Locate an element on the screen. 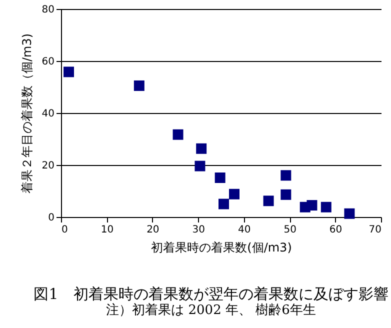 This screenshot has width=391, height=328. x-tick-label: 60 is located at coordinates (335, 230).